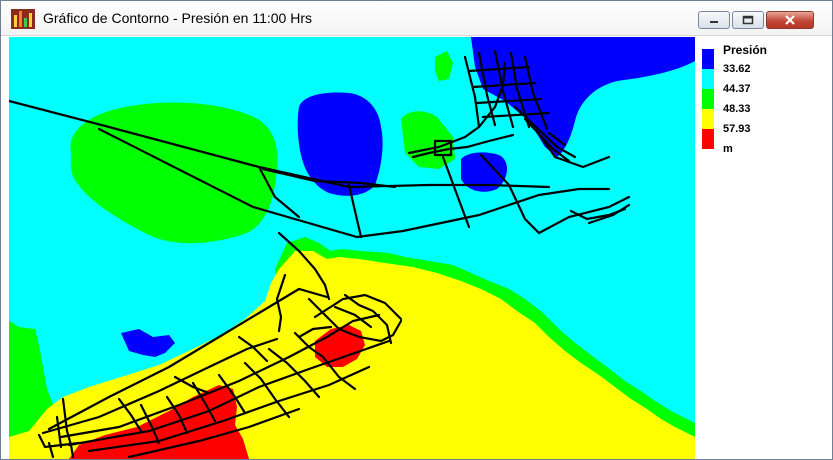  I want to click on legend-swatch-blue, so click(708, 59).